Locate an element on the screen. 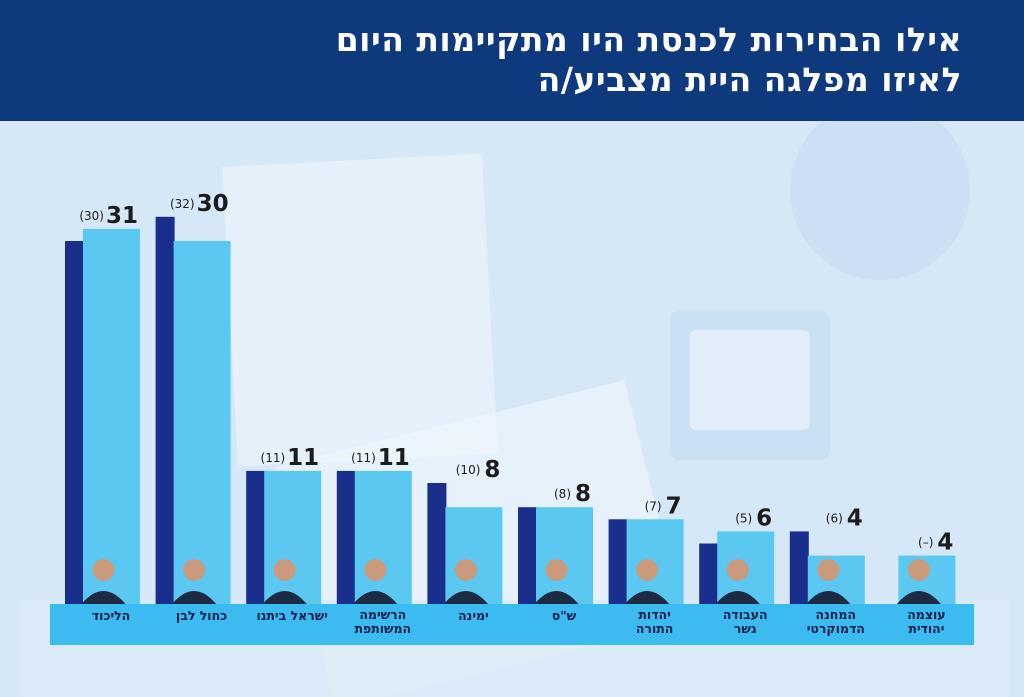  previous-seats-value-label: (10) is located at coordinates (468, 470).